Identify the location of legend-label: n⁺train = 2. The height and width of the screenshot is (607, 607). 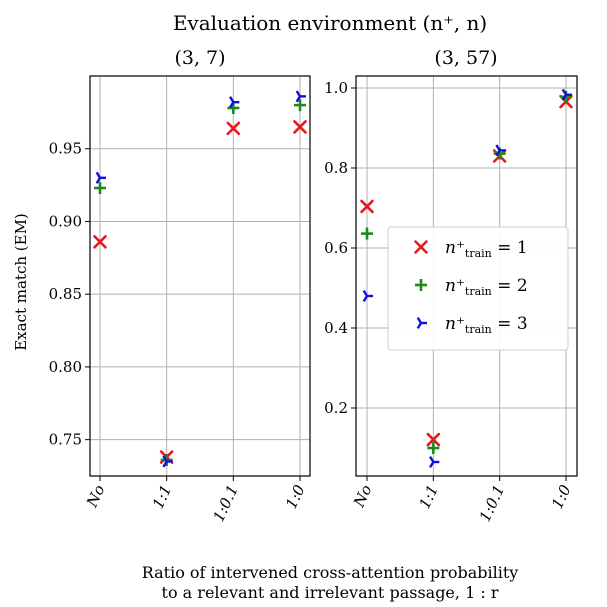
(486, 287).